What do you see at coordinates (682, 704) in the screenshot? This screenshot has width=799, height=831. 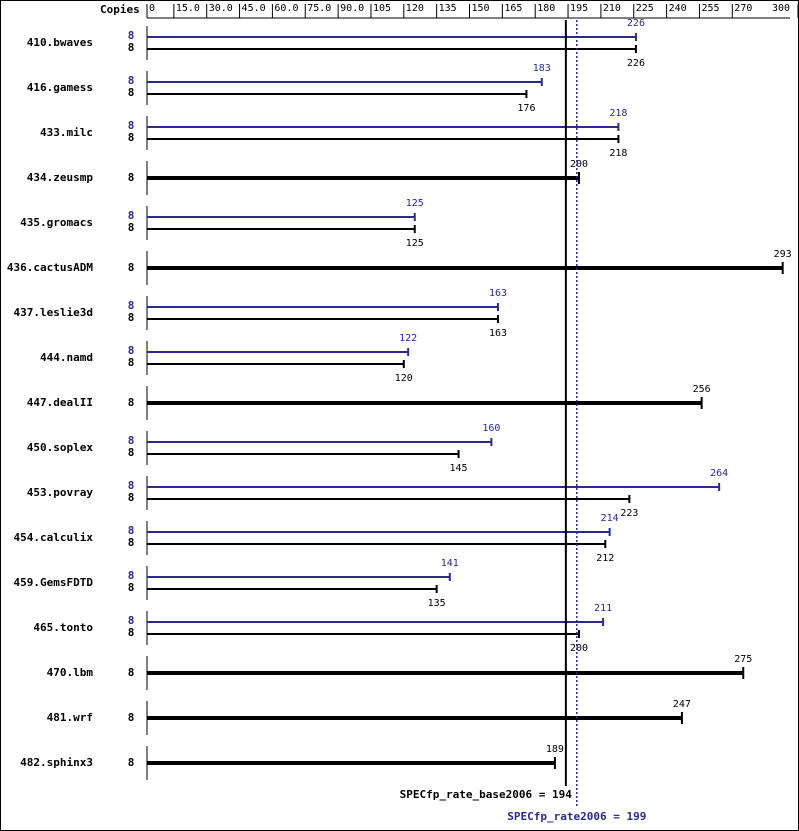 I see `value-label: 247` at bounding box center [682, 704].